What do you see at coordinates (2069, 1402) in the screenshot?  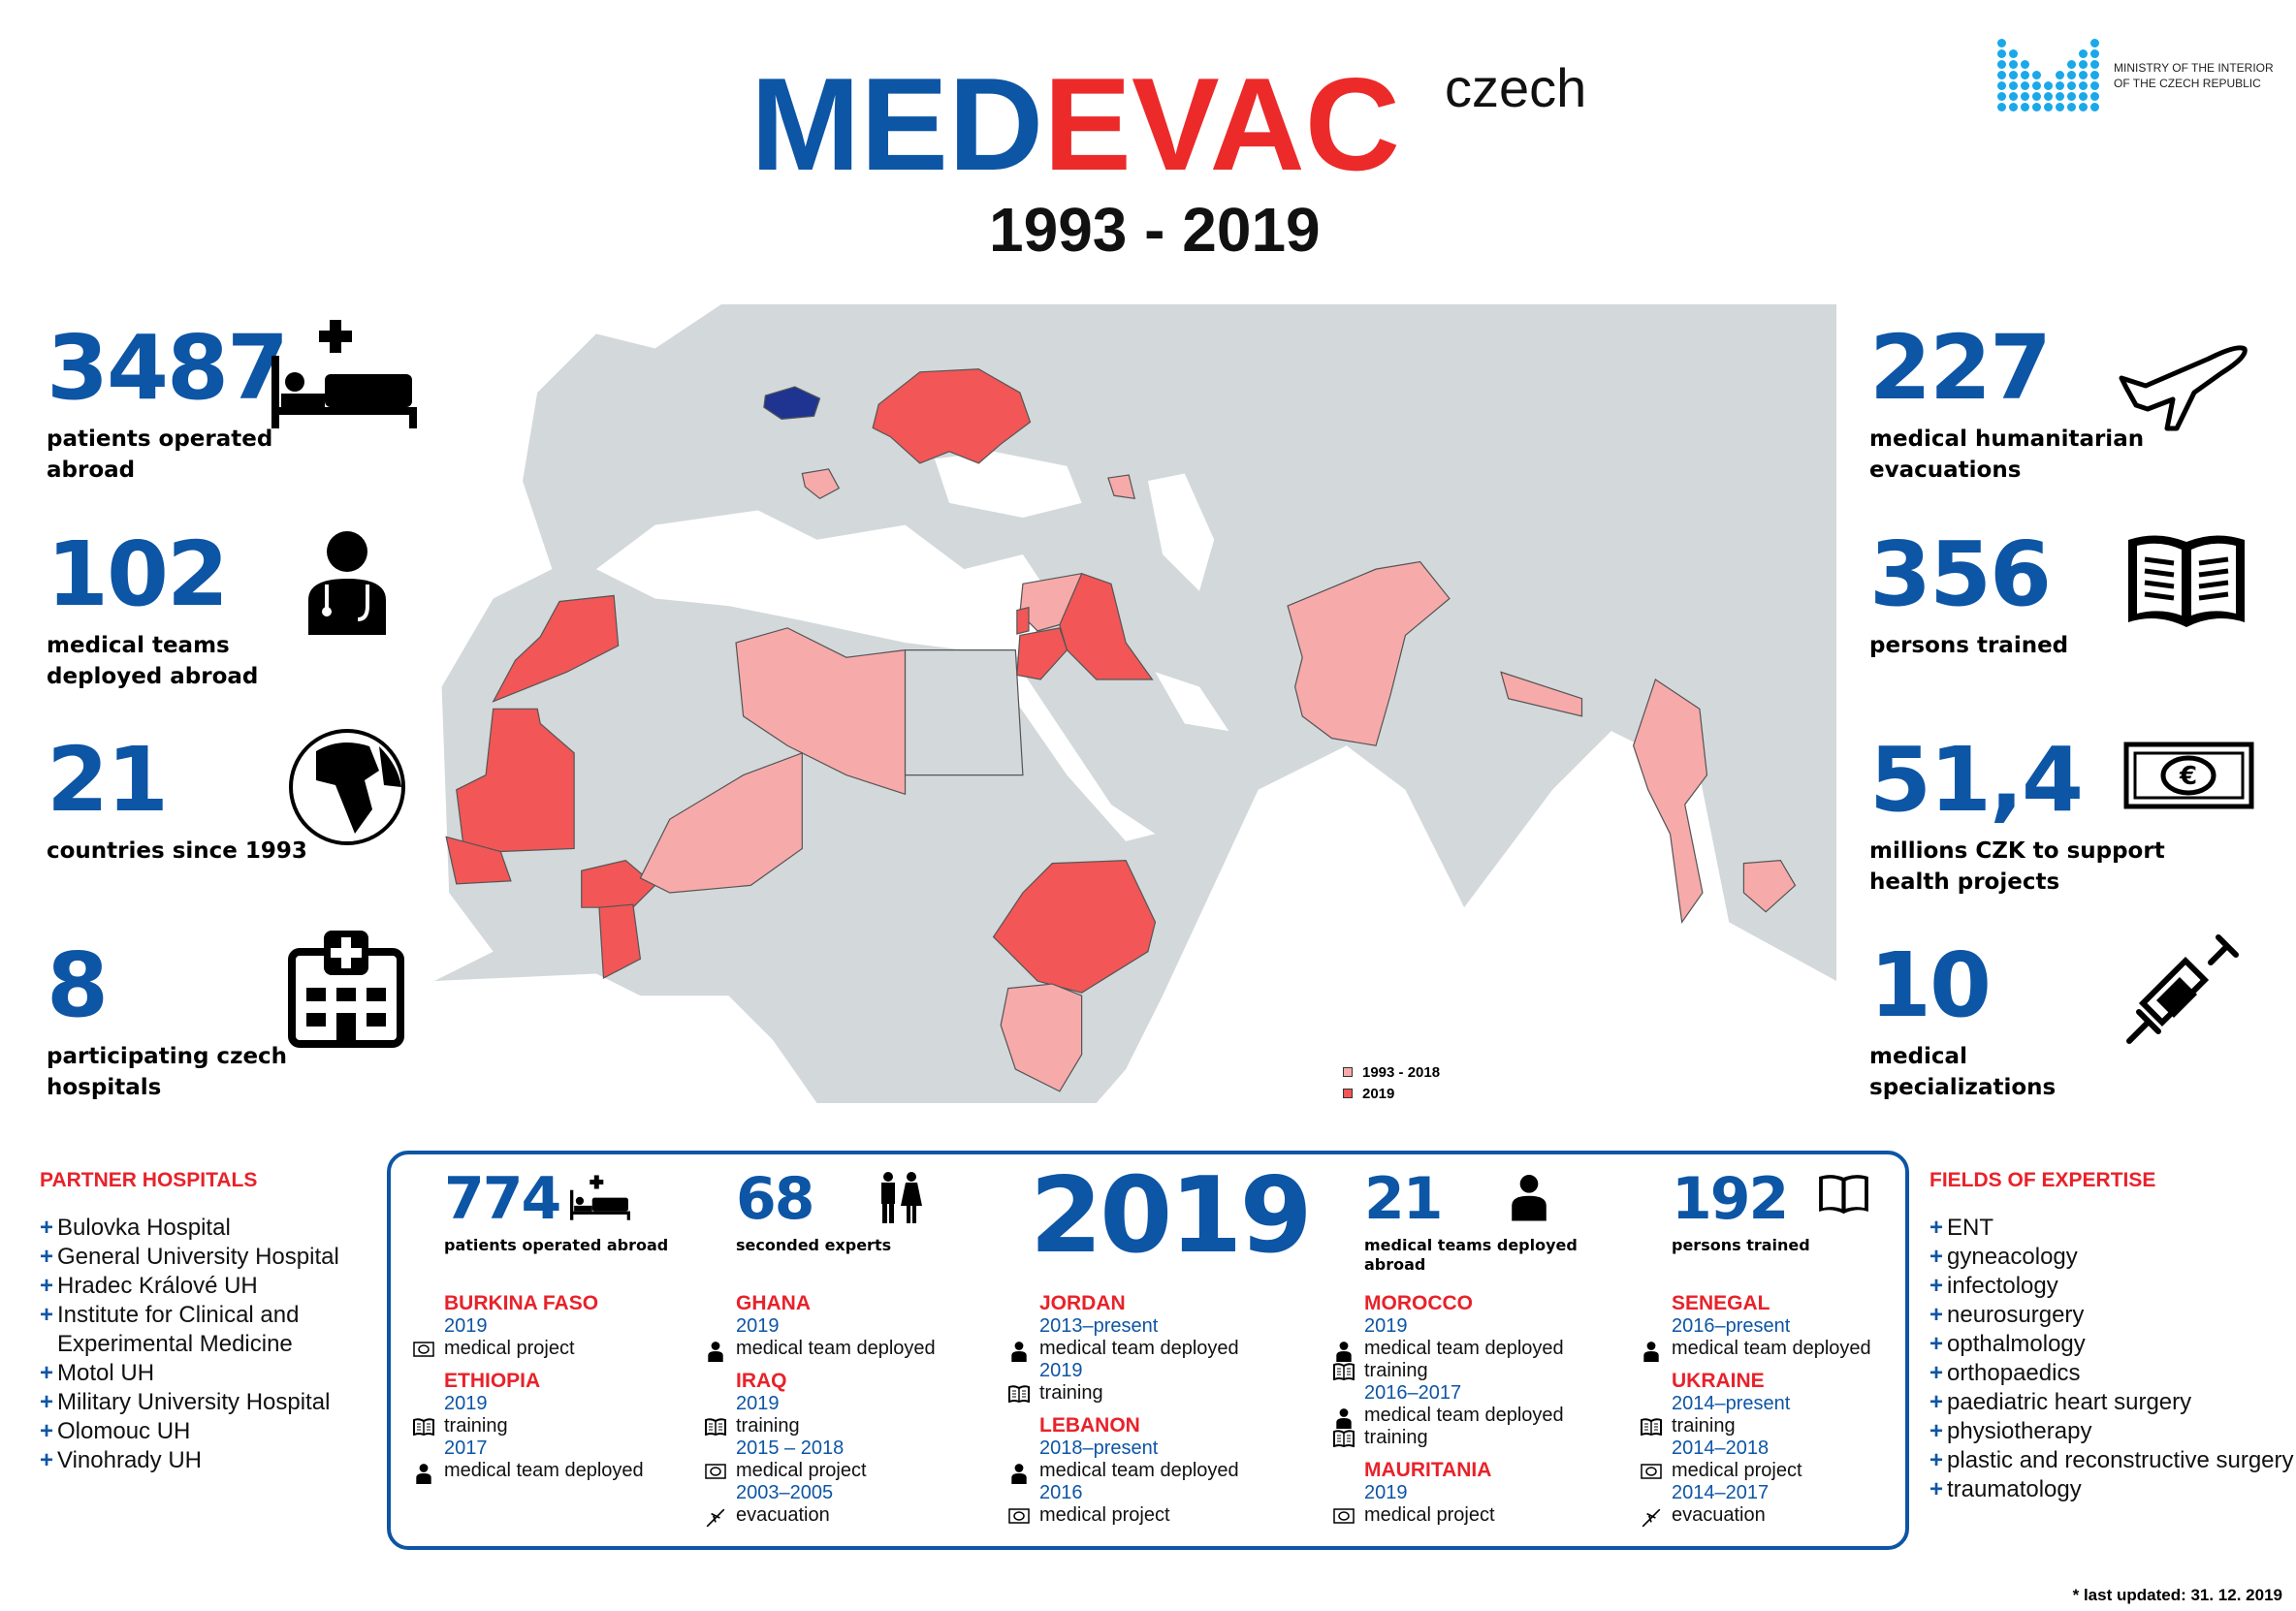 I see `list-item-label: paediatric heart surgery` at bounding box center [2069, 1402].